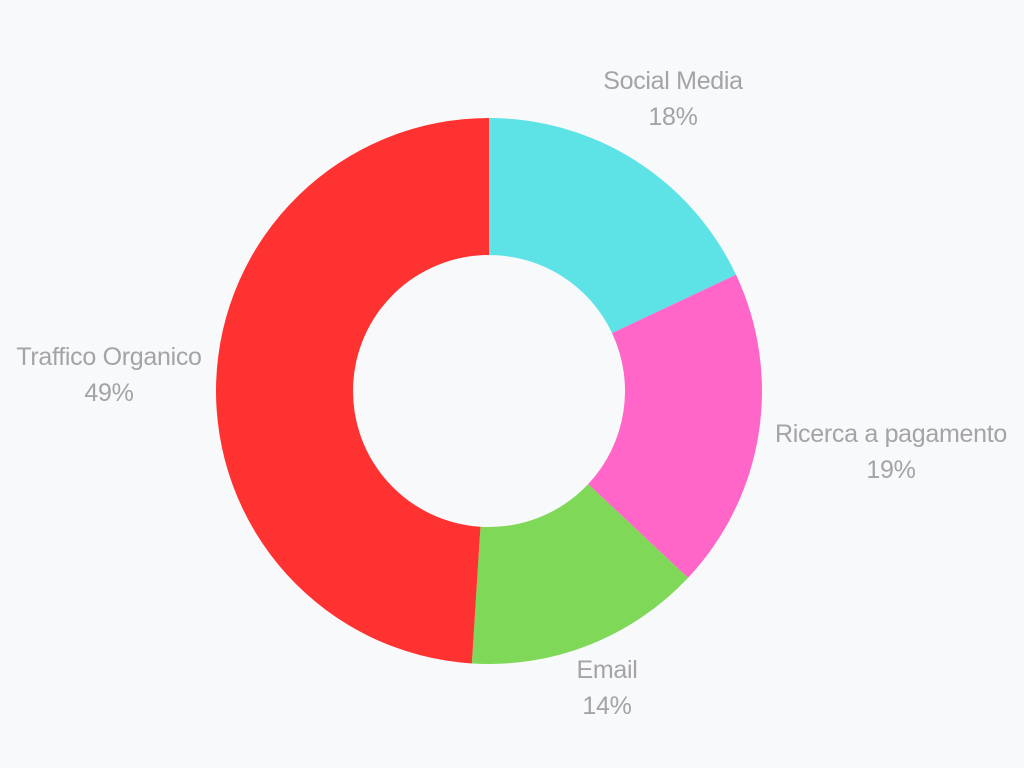  Describe the element at coordinates (613, 226) in the screenshot. I see `donut-slice-social-media` at that location.